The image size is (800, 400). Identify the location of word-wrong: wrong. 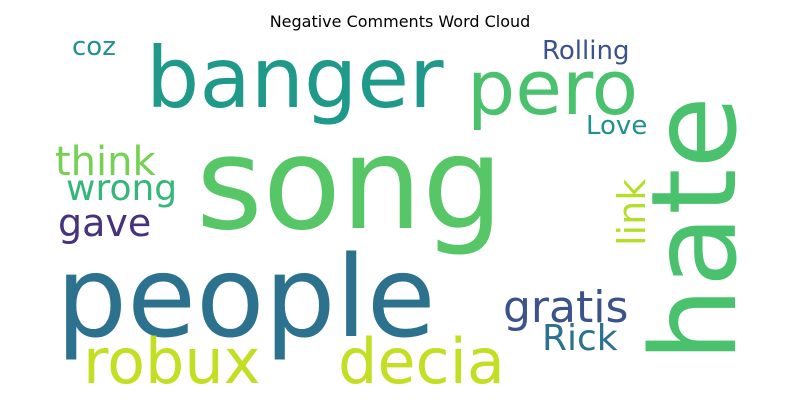
(121, 188).